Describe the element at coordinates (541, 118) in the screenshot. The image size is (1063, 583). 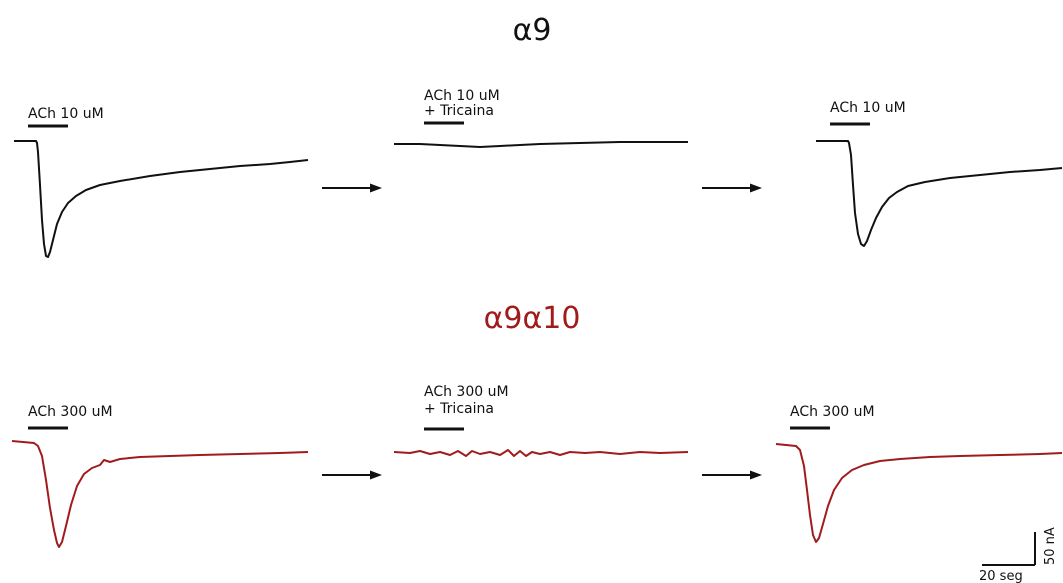
I see `panel-alpha9-tricaina: ACh 10 uM + Tricaina` at that location.